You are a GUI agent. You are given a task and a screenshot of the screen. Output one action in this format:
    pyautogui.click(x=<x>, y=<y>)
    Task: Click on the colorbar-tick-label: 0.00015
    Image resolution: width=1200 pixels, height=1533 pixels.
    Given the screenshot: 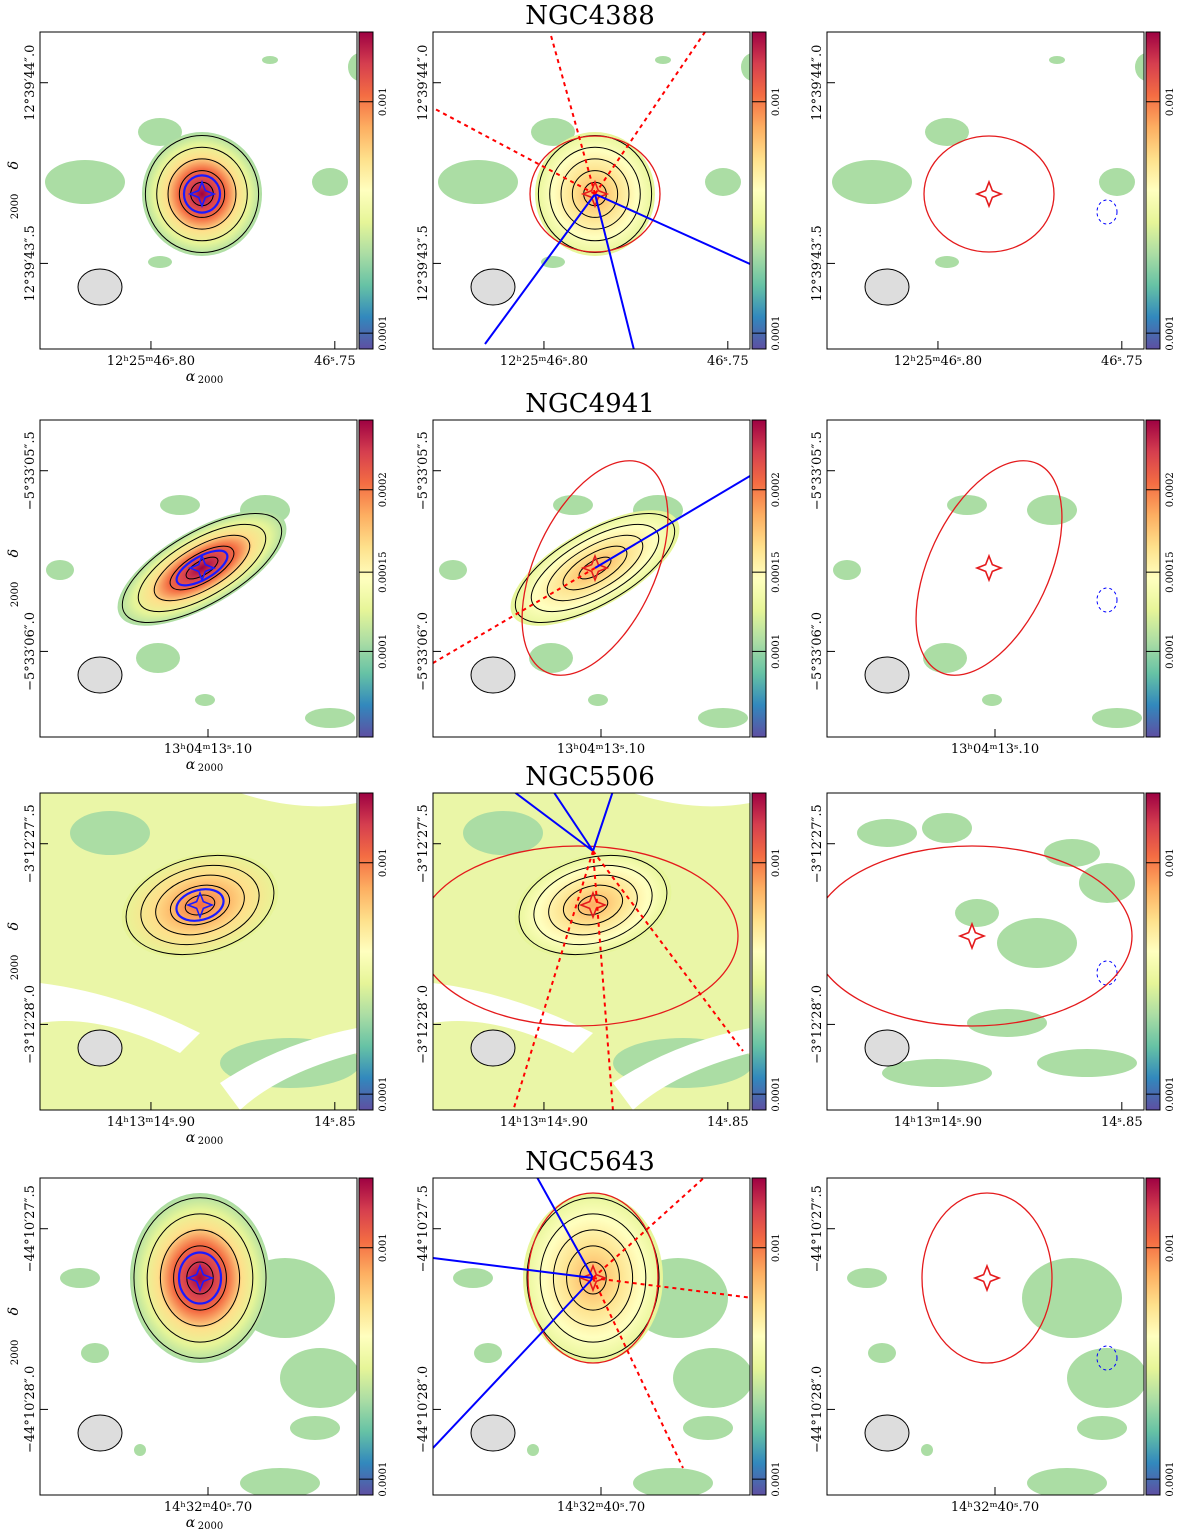 What is the action you would take?
    pyautogui.click(x=383, y=571)
    